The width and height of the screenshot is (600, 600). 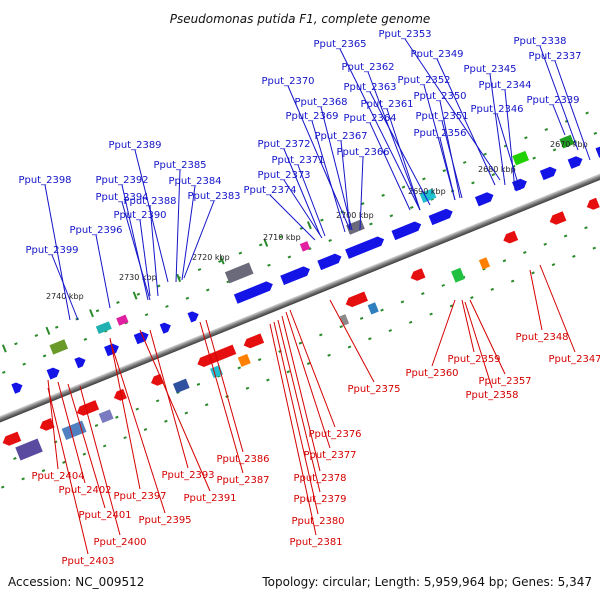 What do you see at coordinates (554, 56) in the screenshot?
I see `gene-label: Pput_2337` at bounding box center [554, 56].